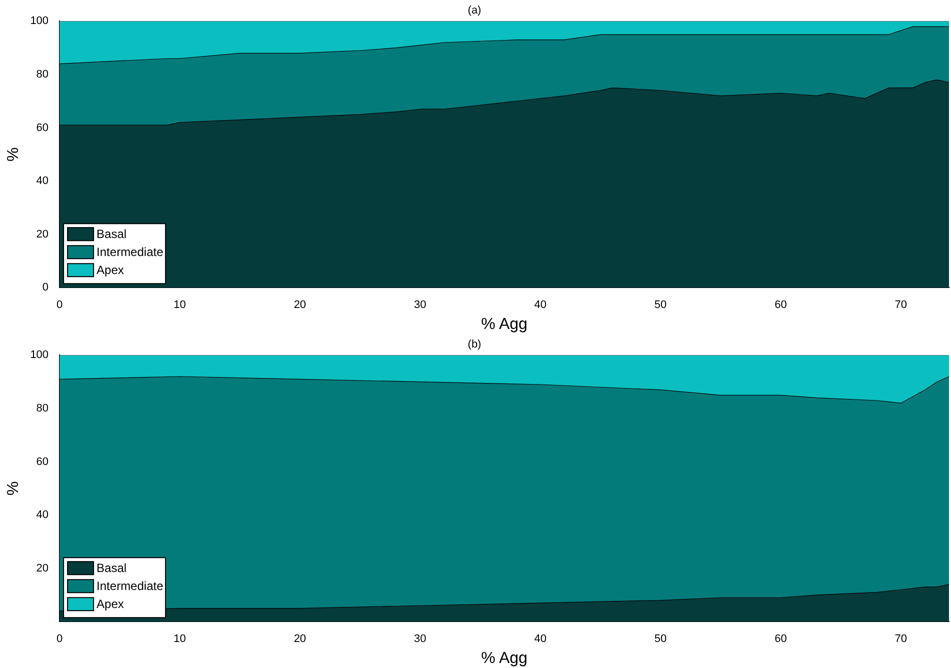  I want to click on y-tick-label: 0, so click(45, 288).